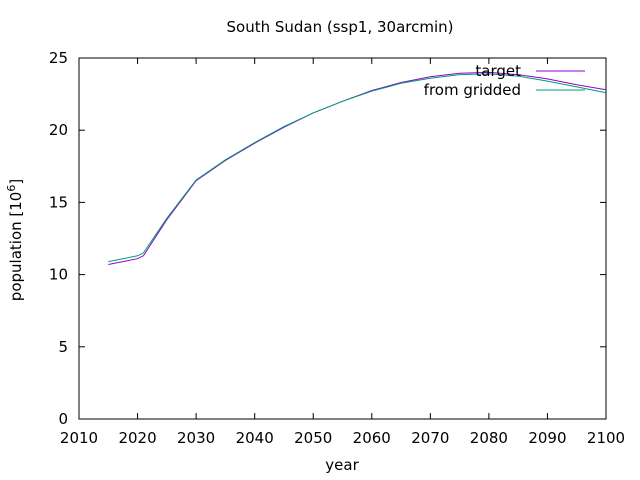  What do you see at coordinates (63, 419) in the screenshot?
I see `y-tick-label: 0` at bounding box center [63, 419].